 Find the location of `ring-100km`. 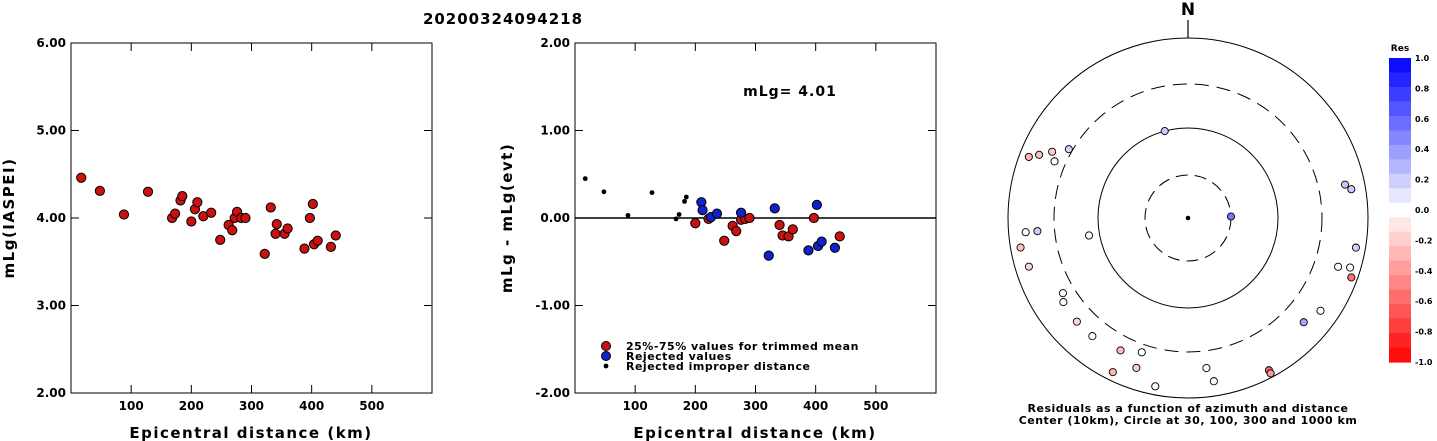

ring-100km is located at coordinates (1188, 218).